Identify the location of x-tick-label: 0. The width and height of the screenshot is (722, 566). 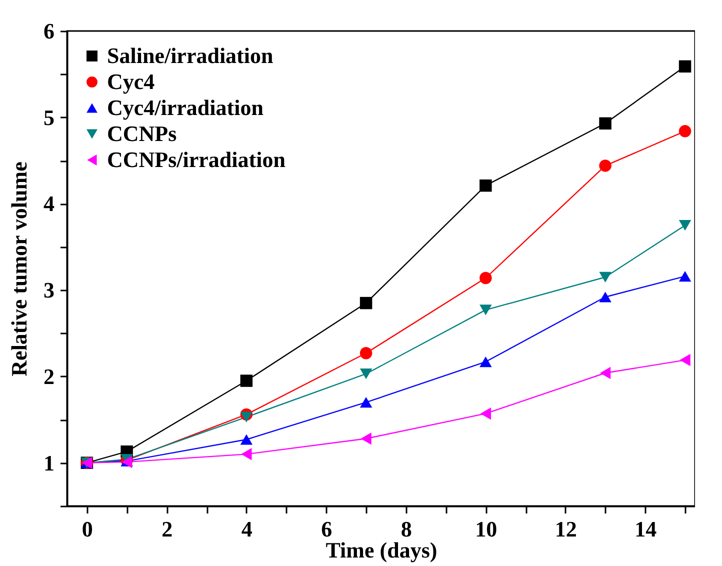
(87, 529).